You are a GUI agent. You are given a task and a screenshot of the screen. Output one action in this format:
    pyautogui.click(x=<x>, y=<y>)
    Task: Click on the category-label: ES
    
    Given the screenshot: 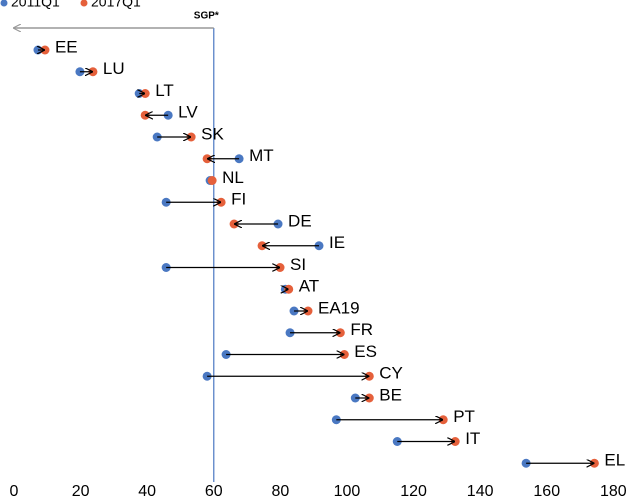 What is the action you would take?
    pyautogui.click(x=365, y=351)
    